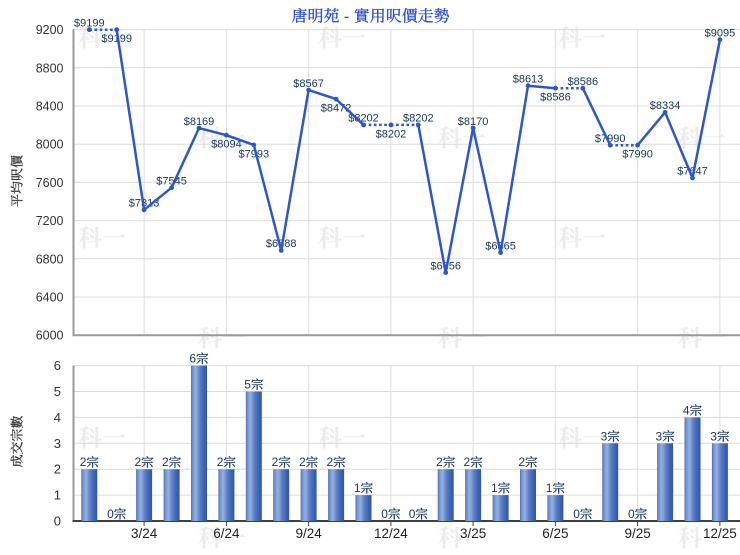  What do you see at coordinates (720, 533) in the screenshot?
I see `svg-text: 12/25` at bounding box center [720, 533].